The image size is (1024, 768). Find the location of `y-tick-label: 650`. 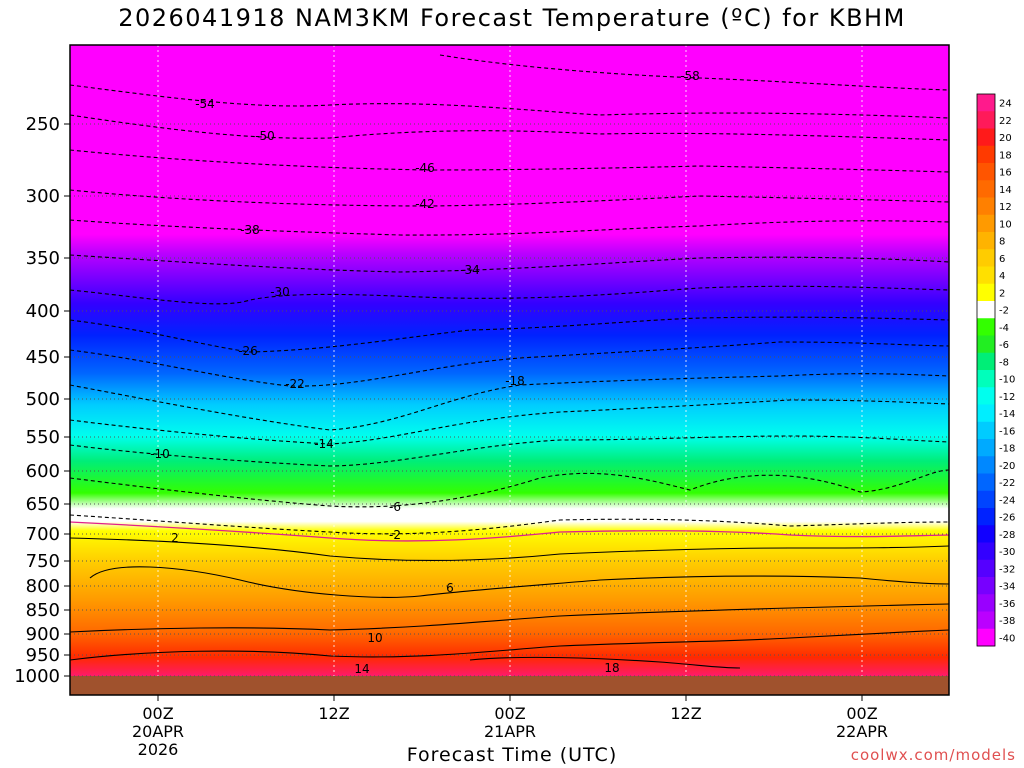

y-tick-label: 650 is located at coordinates (43, 504).